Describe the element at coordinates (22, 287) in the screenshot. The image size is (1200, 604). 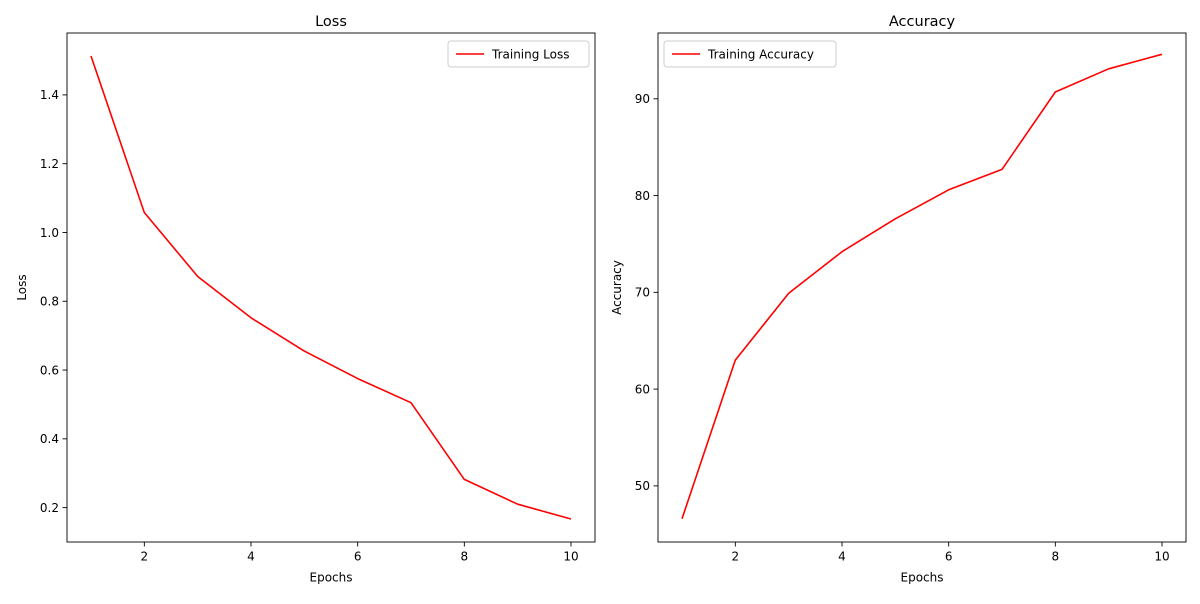
I see `y-axis-label: Loss` at that location.